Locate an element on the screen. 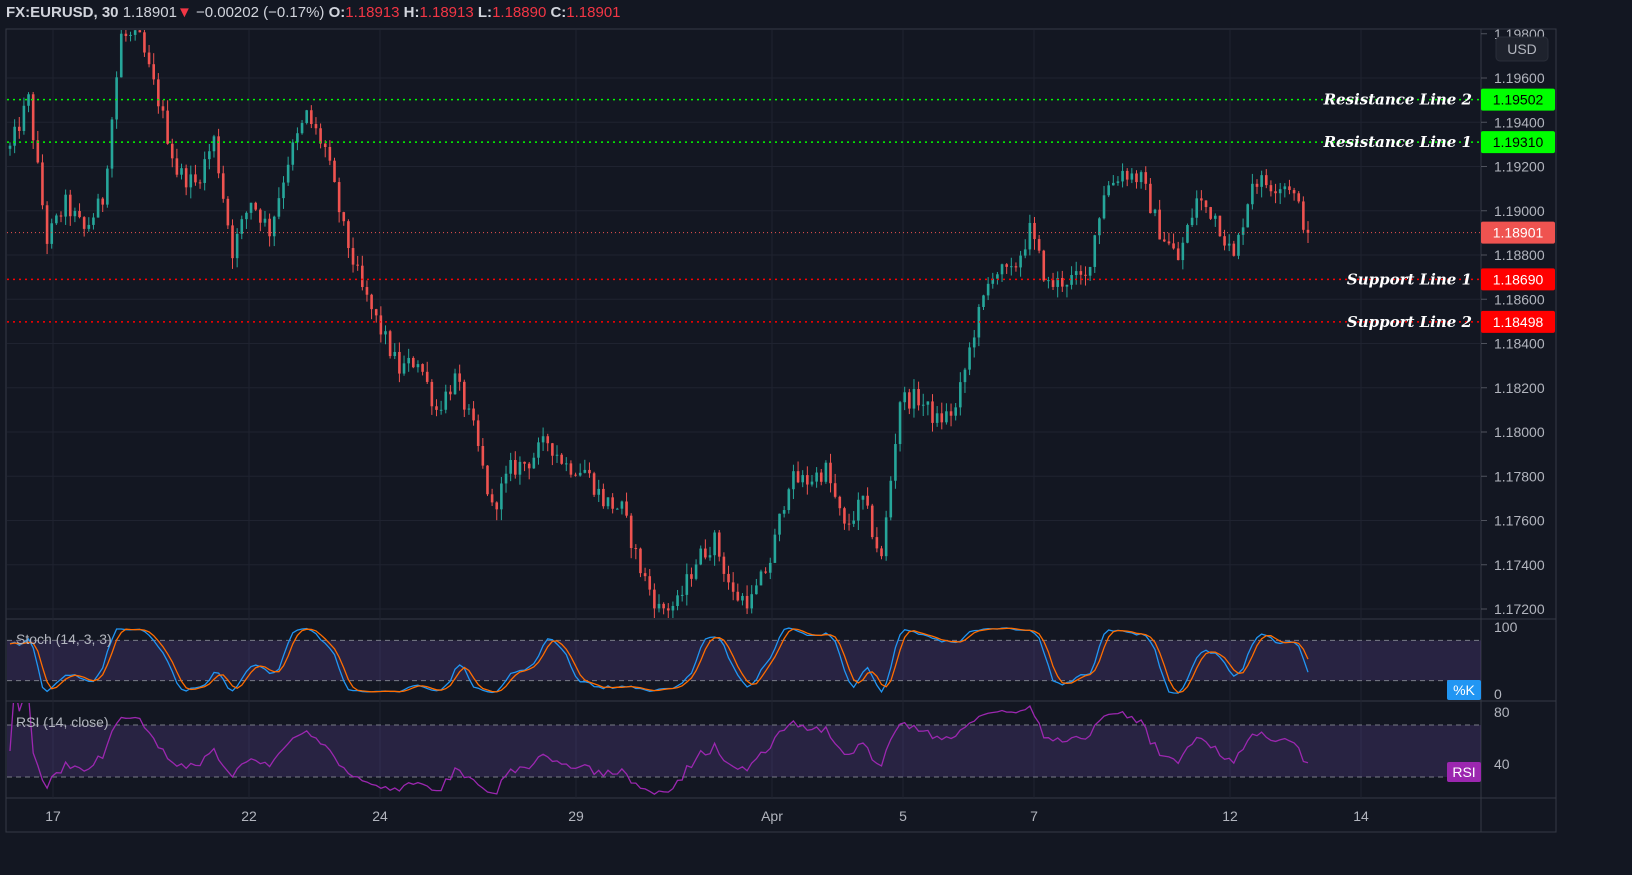  close-value: 1.18901 is located at coordinates (593, 12).